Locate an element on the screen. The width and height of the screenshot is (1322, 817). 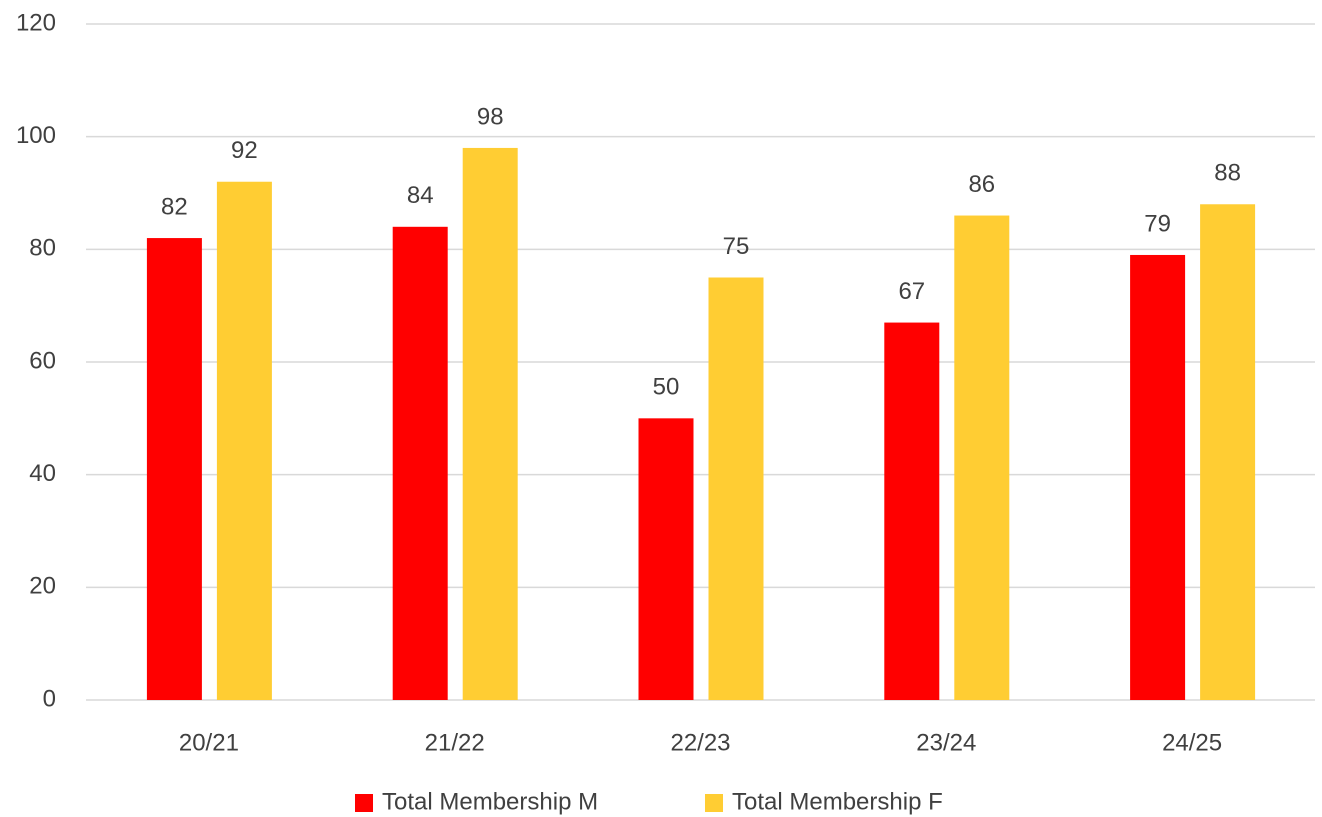
y-tick-label: 60 is located at coordinates (42, 360).